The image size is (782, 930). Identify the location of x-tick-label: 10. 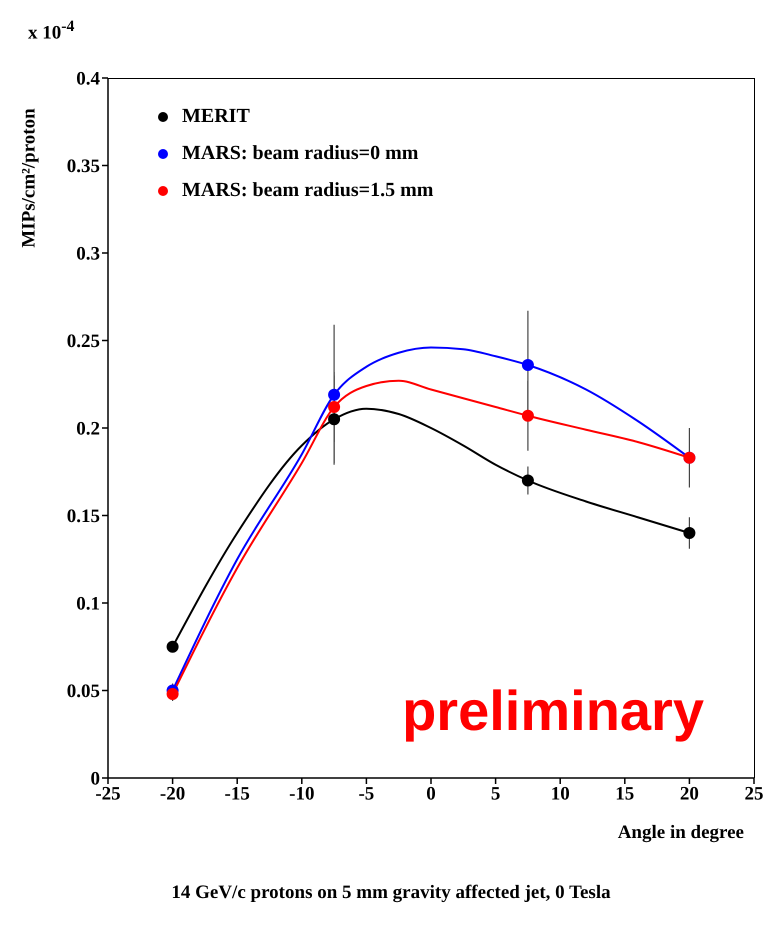
(560, 793).